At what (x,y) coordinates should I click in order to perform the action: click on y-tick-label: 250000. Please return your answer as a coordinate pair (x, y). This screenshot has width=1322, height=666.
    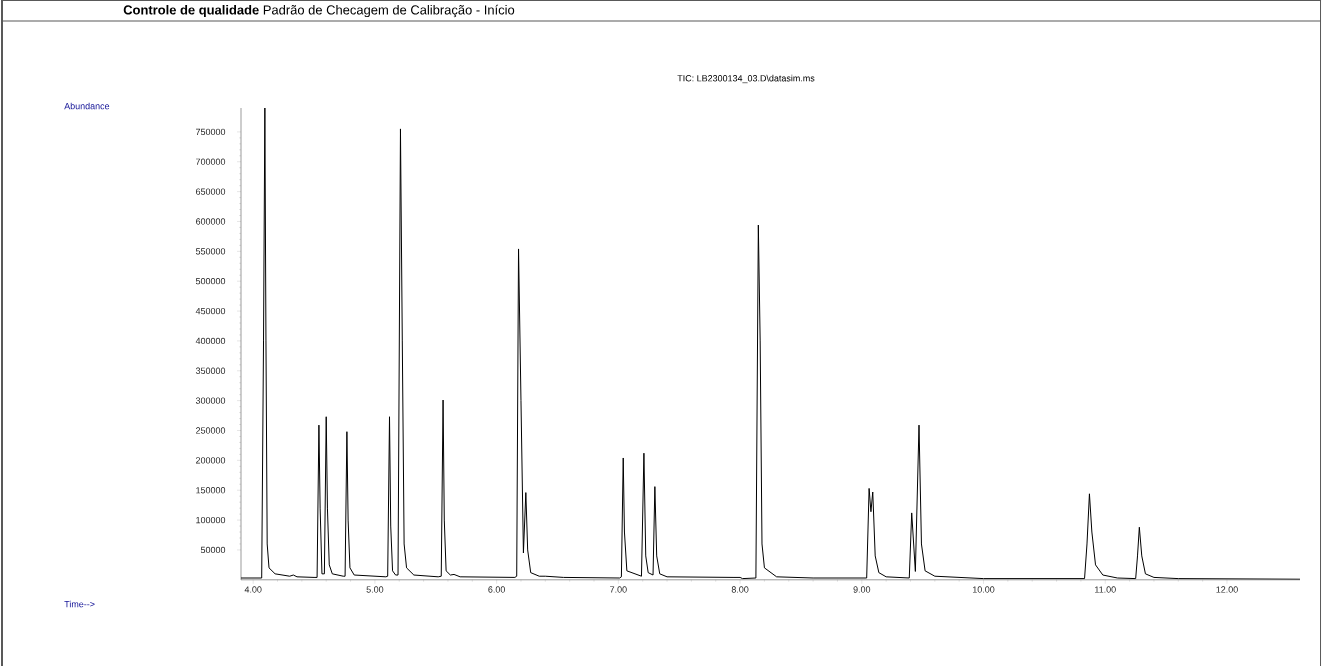
    Looking at the image, I should click on (211, 430).